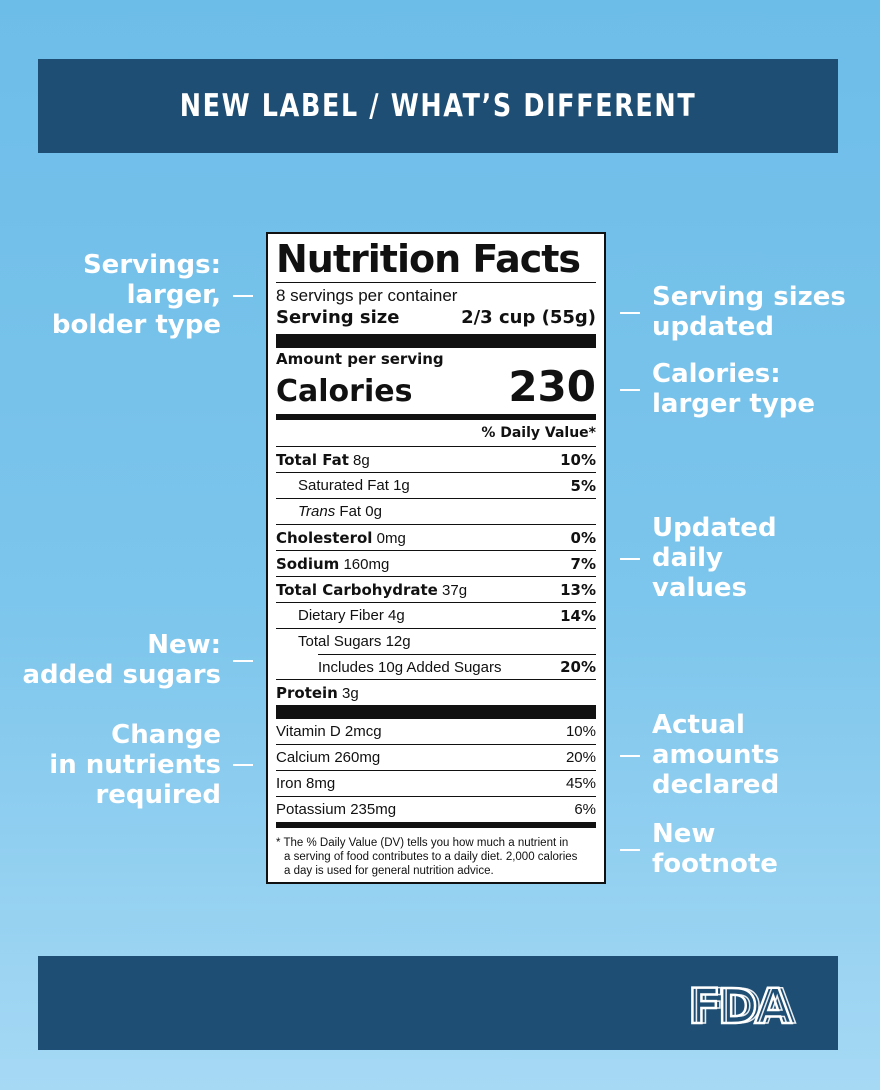  What do you see at coordinates (428, 259) in the screenshot?
I see `label-title: Nutrition Facts` at bounding box center [428, 259].